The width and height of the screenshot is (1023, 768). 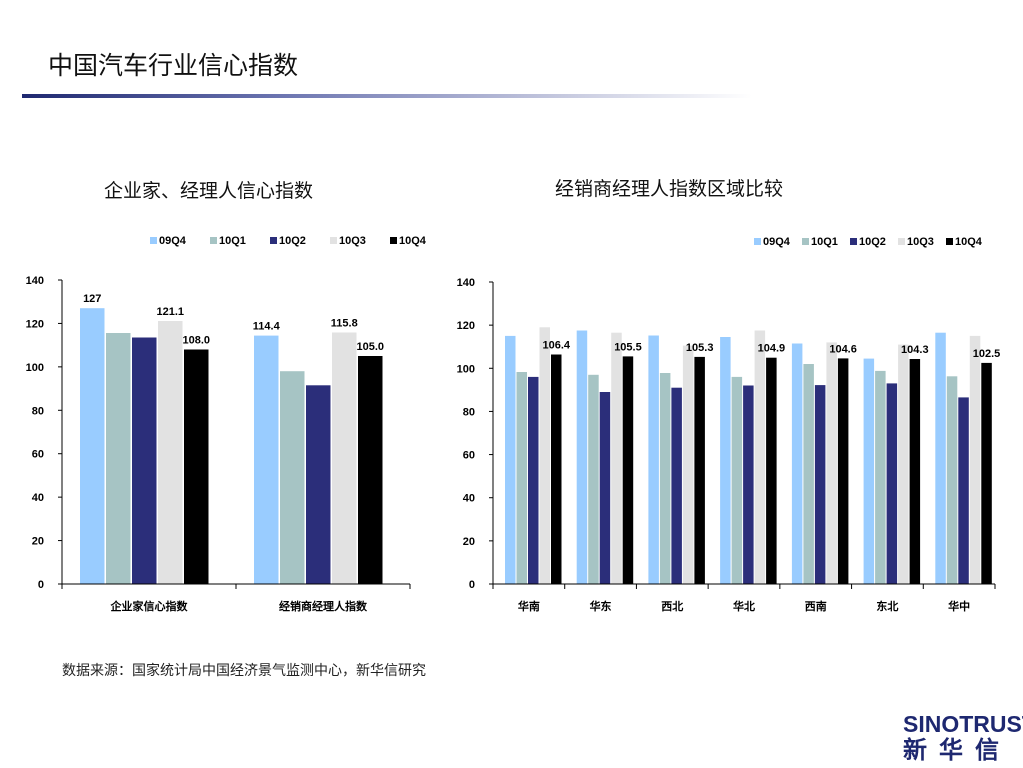 What do you see at coordinates (669, 189) in the screenshot?
I see `chart2-title: 经销商经理人指数区域比较` at bounding box center [669, 189].